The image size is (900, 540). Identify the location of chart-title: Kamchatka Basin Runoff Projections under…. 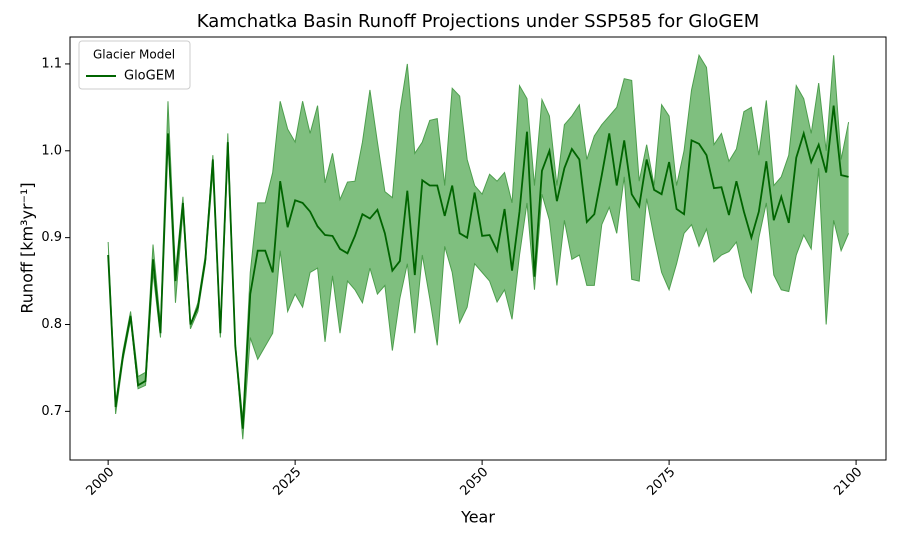
(478, 21).